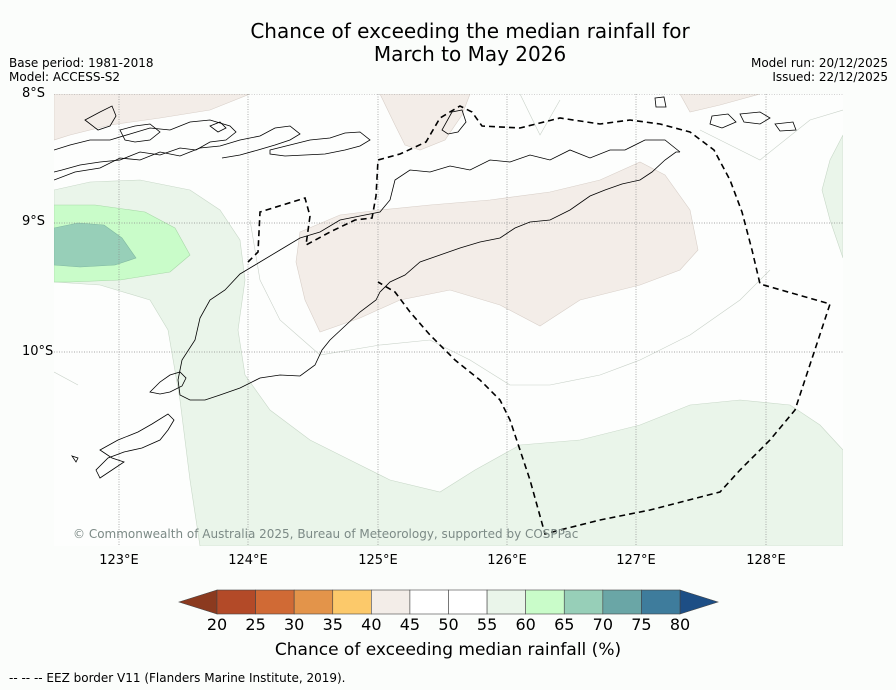 The image size is (896, 690). Describe the element at coordinates (371, 624) in the screenshot. I see `colorbar-tick-label: 40` at that location.